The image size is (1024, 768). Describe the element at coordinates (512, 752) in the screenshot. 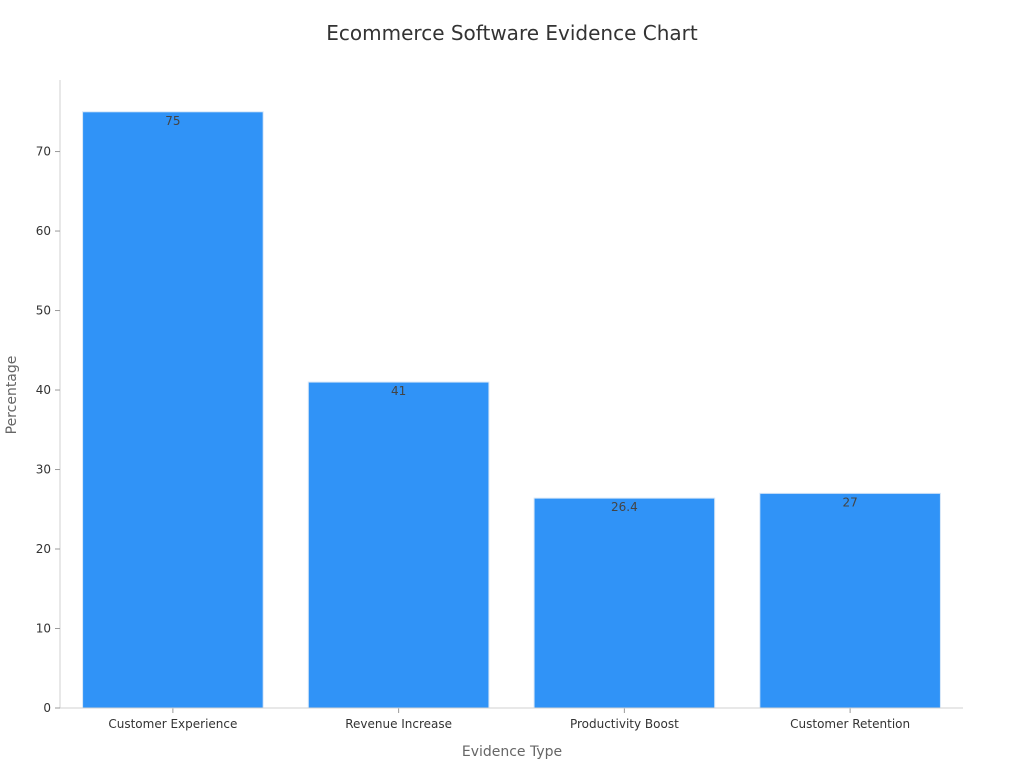

I see `x-axis-label: Evidence Type` at that location.